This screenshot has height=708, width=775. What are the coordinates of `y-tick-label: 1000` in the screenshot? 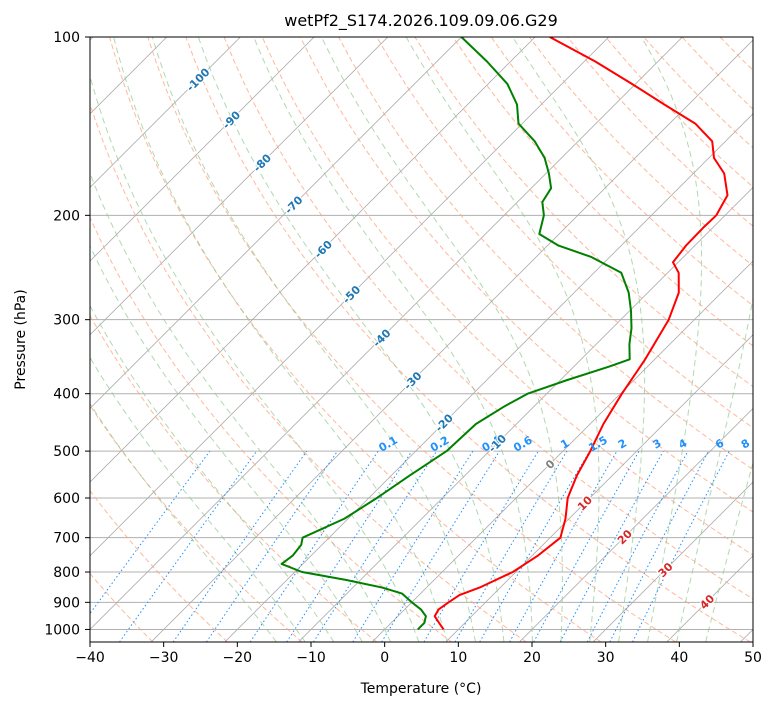 It's located at (62, 630).